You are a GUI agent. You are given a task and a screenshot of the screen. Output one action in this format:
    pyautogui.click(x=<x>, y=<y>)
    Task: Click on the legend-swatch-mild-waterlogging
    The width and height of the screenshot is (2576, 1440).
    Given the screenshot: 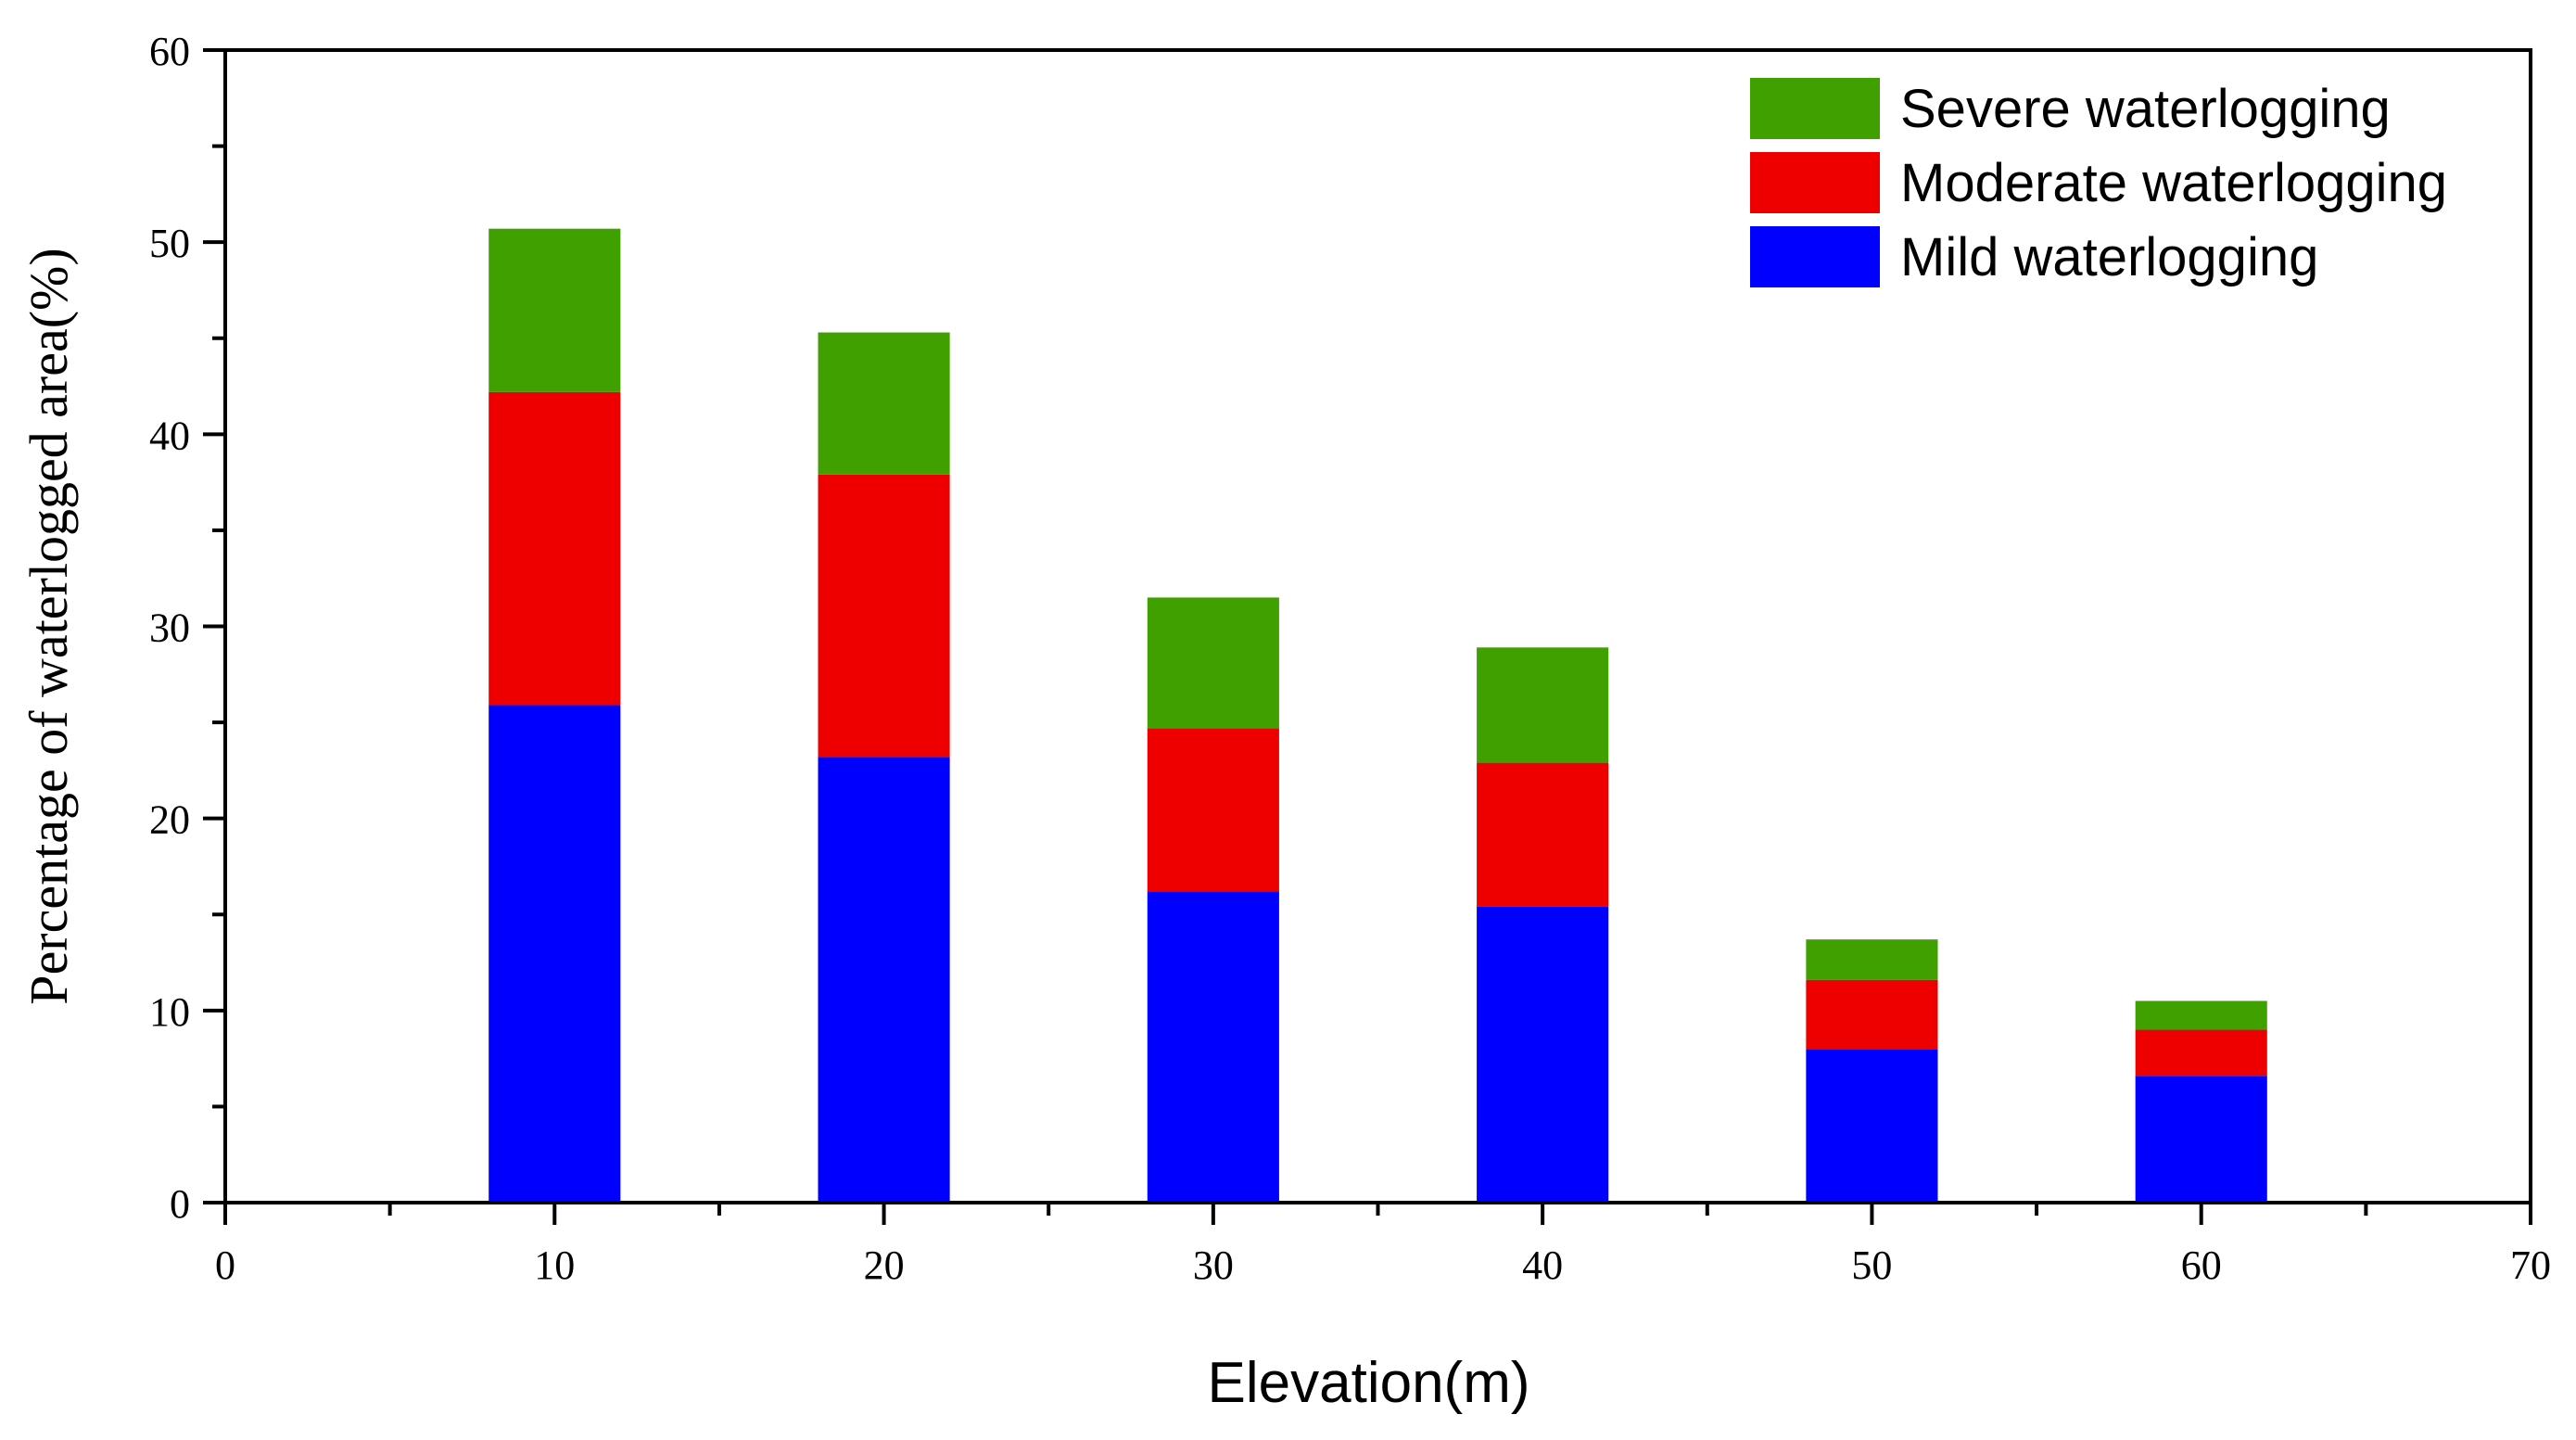 What is the action you would take?
    pyautogui.click(x=1815, y=256)
    